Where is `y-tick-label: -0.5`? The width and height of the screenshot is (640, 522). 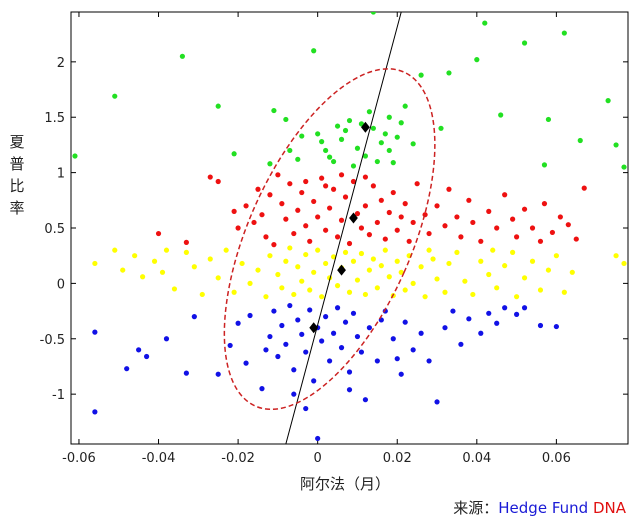
y-tick-label: -0.5 is located at coordinates (52, 340).